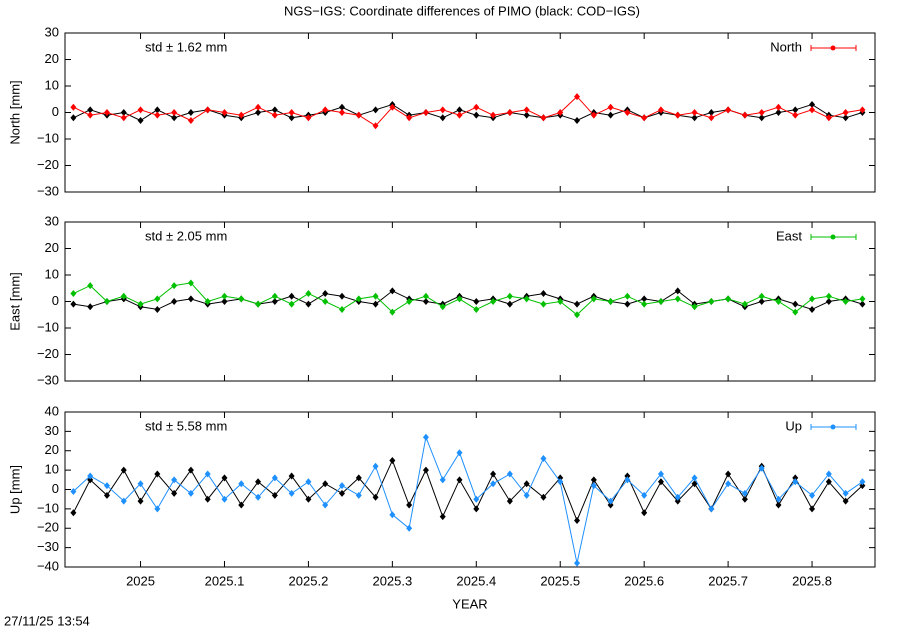  What do you see at coordinates (52, 58) in the screenshot?
I see `y-tick-label: 20` at bounding box center [52, 58].